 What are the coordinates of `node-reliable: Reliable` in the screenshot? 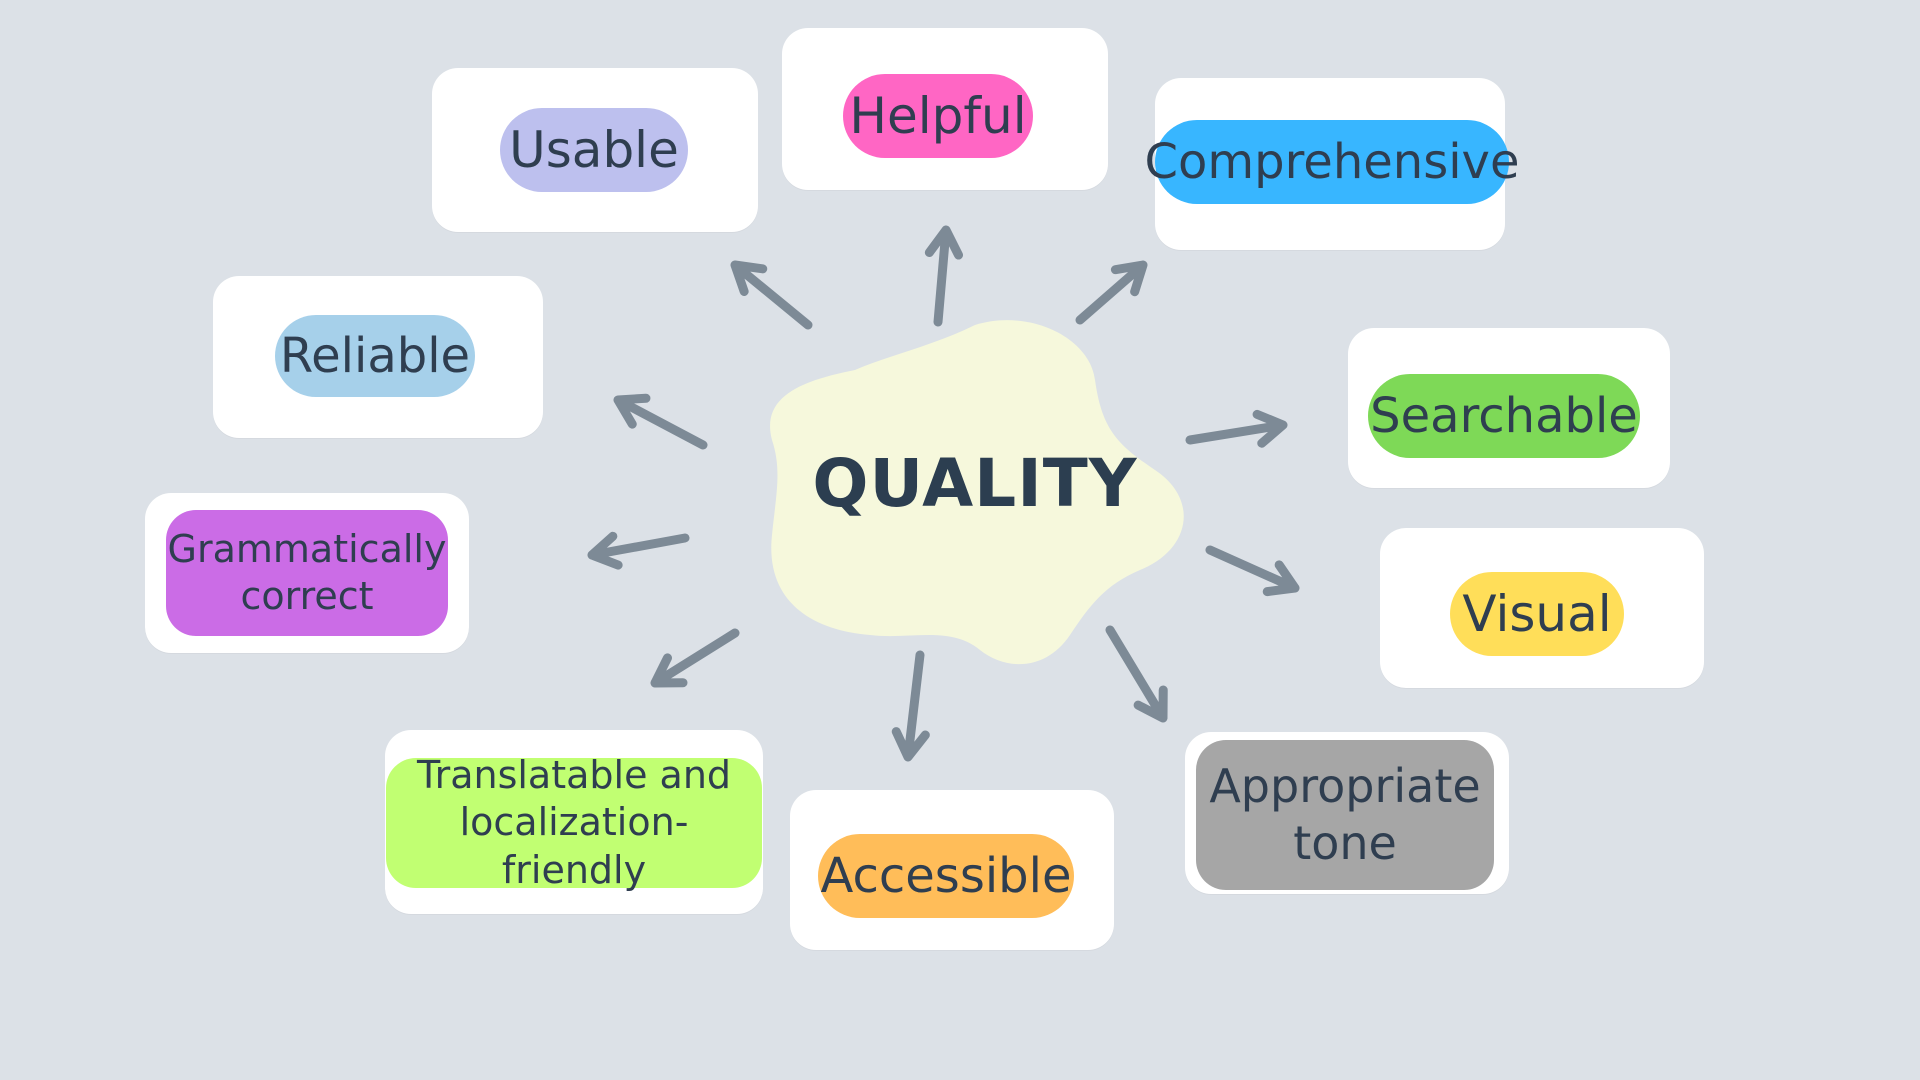 It's located at (375, 356).